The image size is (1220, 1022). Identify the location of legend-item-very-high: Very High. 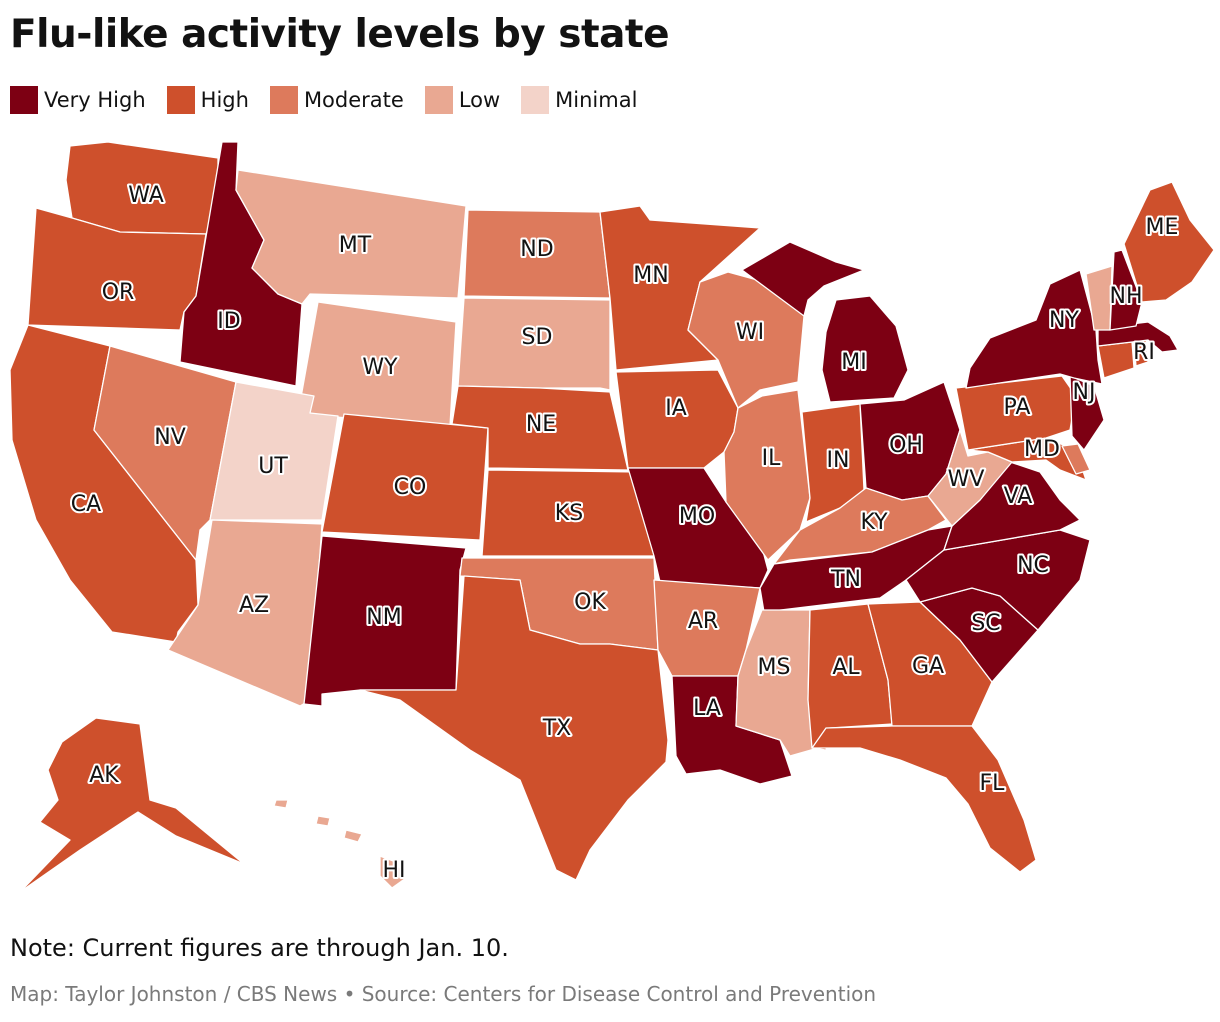
(78, 100).